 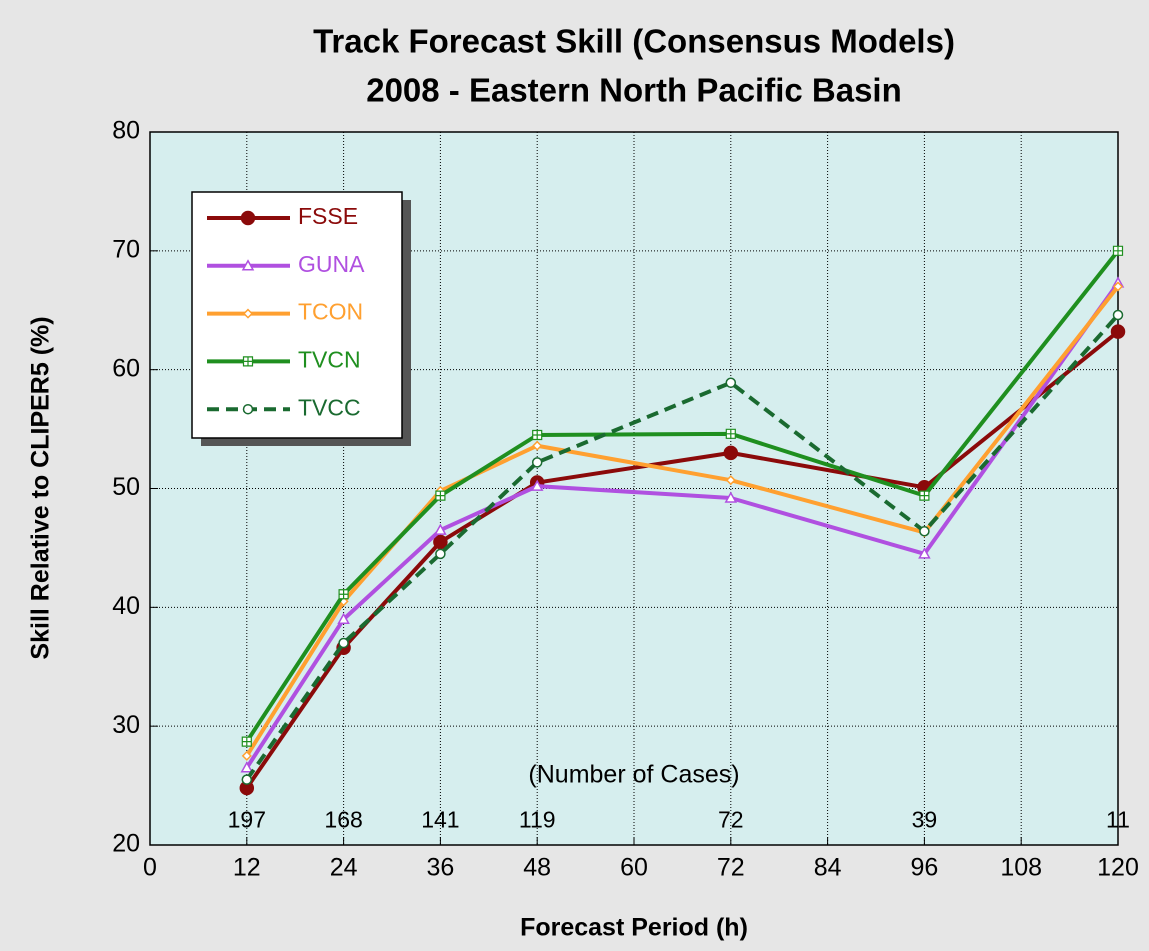 What do you see at coordinates (329, 407) in the screenshot?
I see `legend-label: TVCC` at bounding box center [329, 407].